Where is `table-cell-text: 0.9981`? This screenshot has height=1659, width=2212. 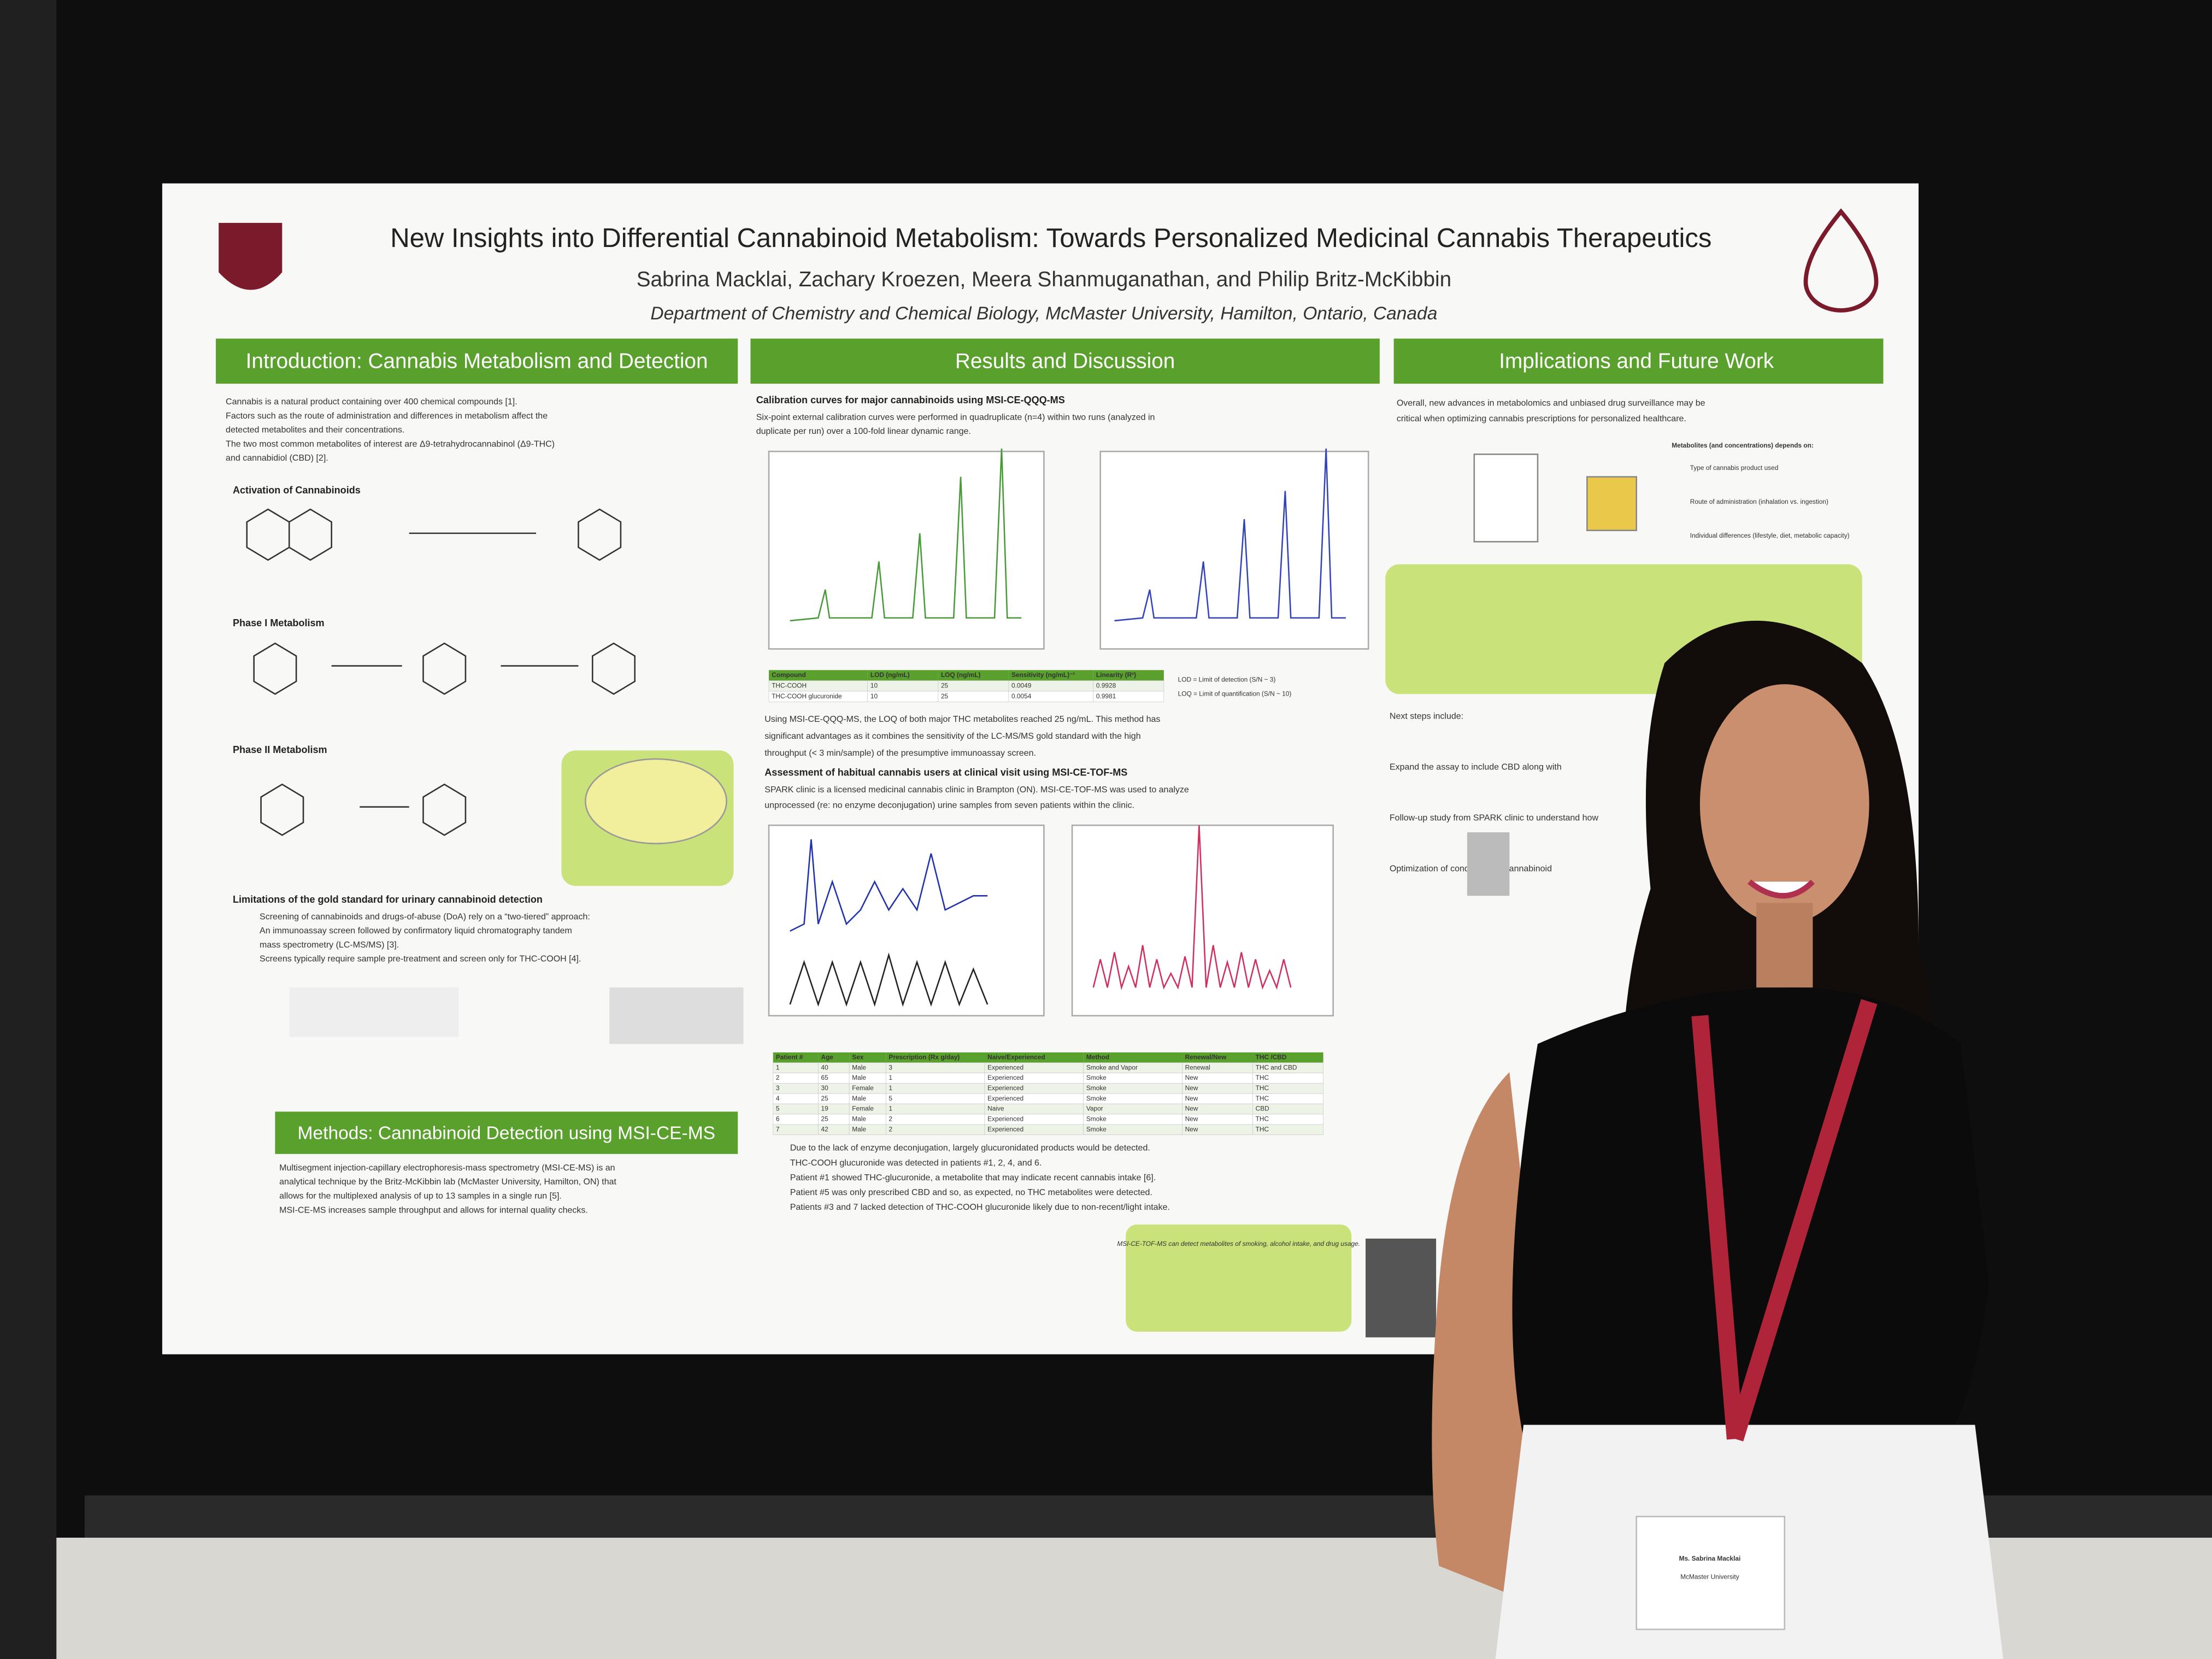
table-cell-text: 0.9981 is located at coordinates (1106, 696).